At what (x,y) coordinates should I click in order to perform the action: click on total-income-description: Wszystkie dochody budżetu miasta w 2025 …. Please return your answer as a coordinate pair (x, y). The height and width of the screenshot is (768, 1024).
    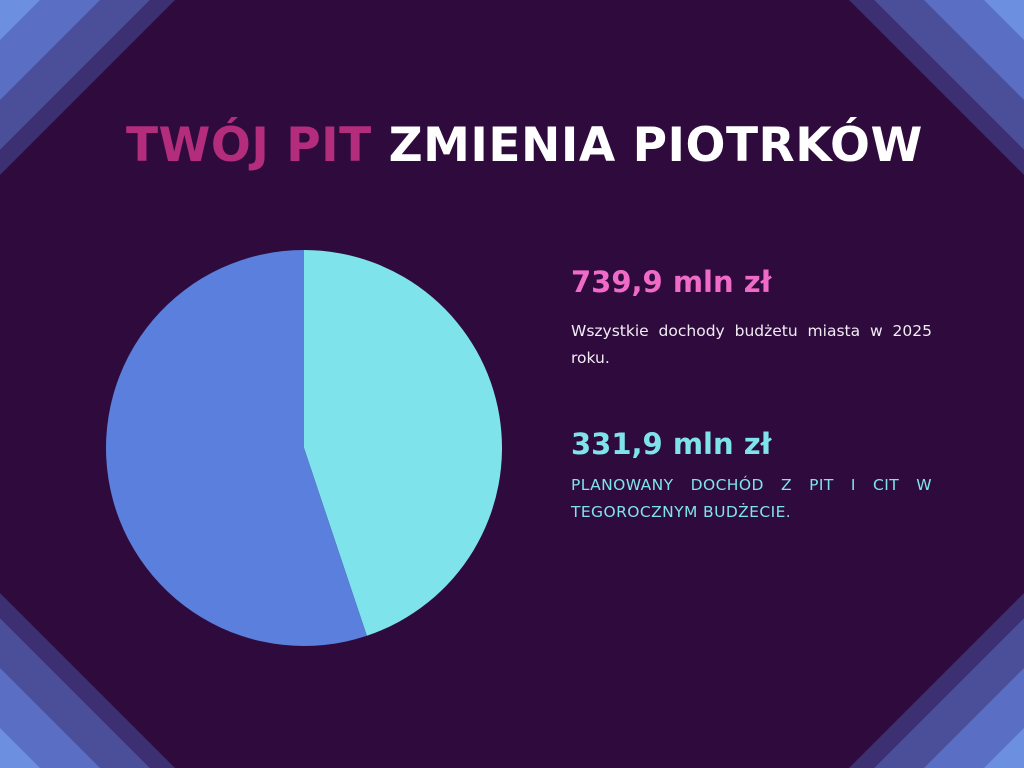
    Looking at the image, I should click on (751, 344).